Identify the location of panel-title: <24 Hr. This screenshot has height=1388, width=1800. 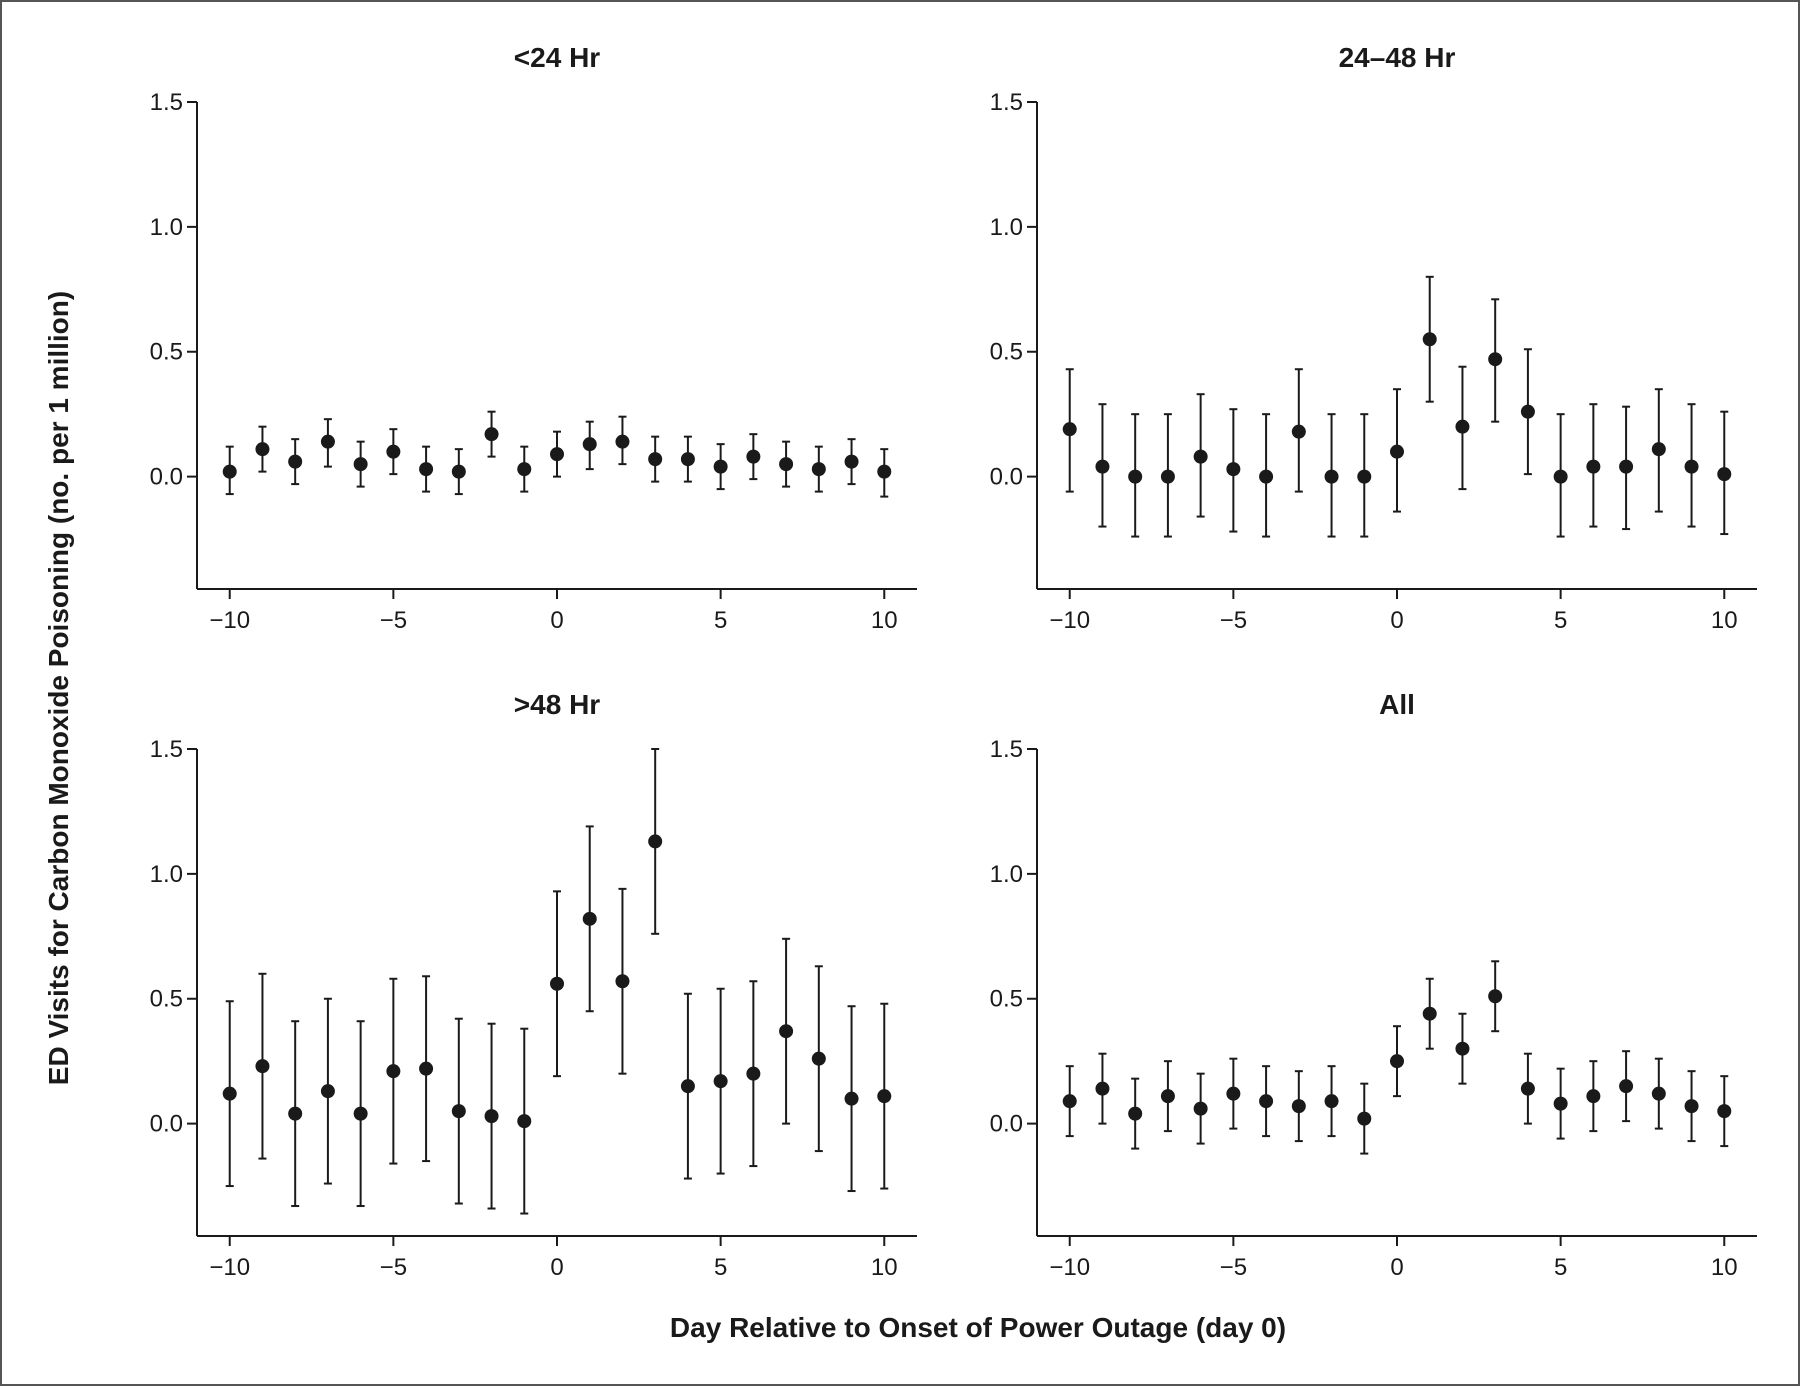
(557, 57).